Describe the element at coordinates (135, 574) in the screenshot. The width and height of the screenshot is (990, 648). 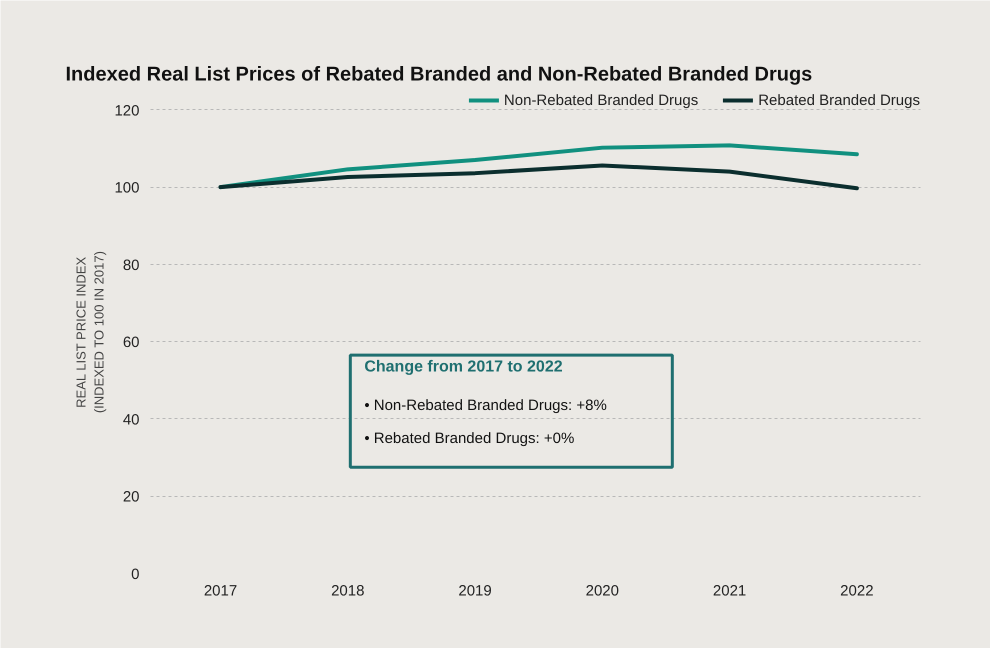
I see `y-tick-label: 0` at that location.